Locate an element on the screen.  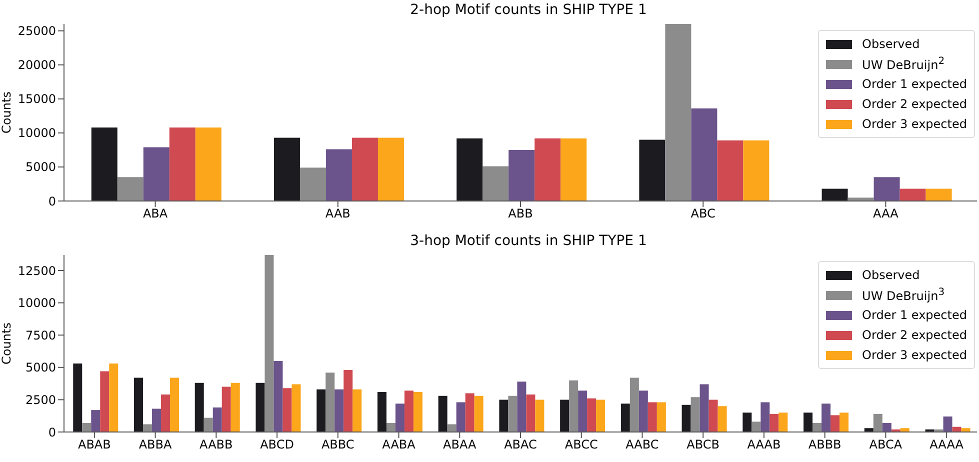
x-tick-label: ABBA is located at coordinates (155, 445).